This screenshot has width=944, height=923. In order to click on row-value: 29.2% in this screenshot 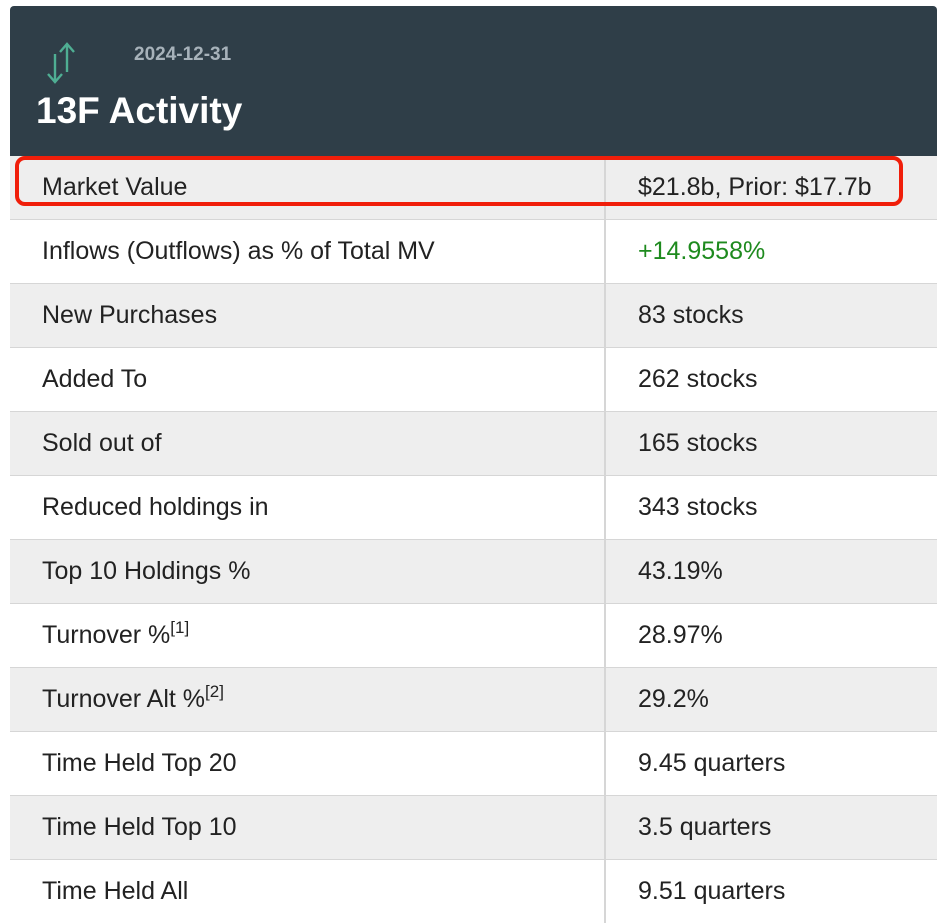, I will do `click(771, 700)`.